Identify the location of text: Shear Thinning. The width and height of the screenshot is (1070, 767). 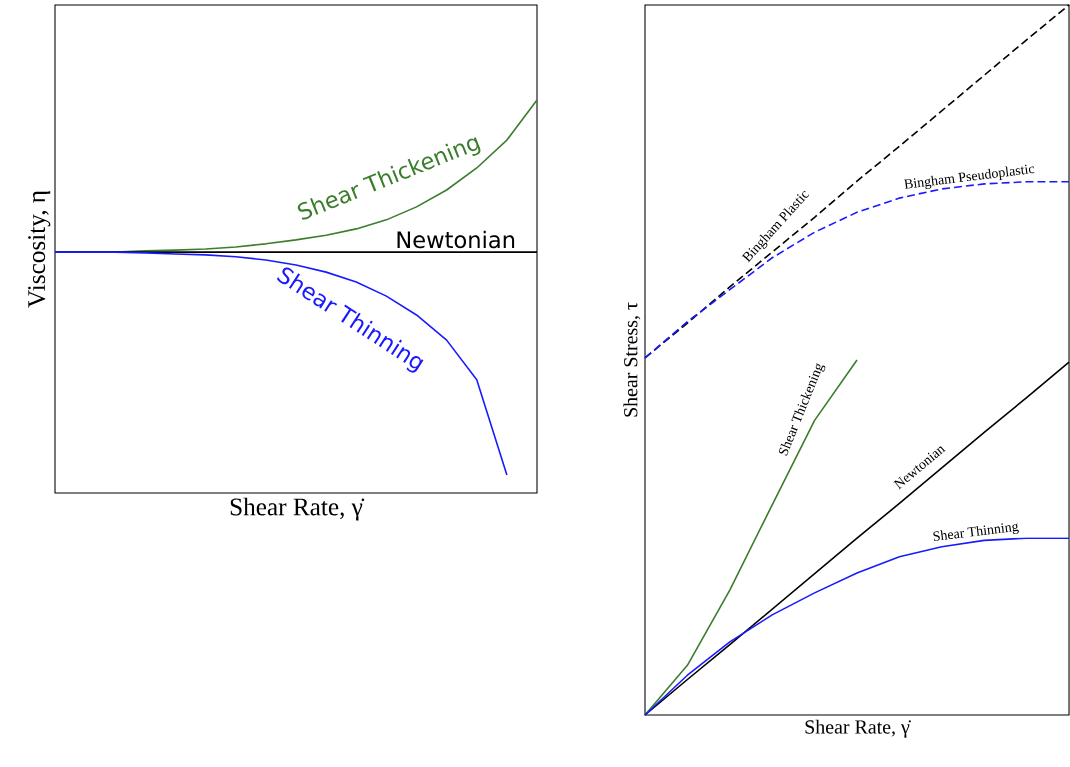
(976, 532).